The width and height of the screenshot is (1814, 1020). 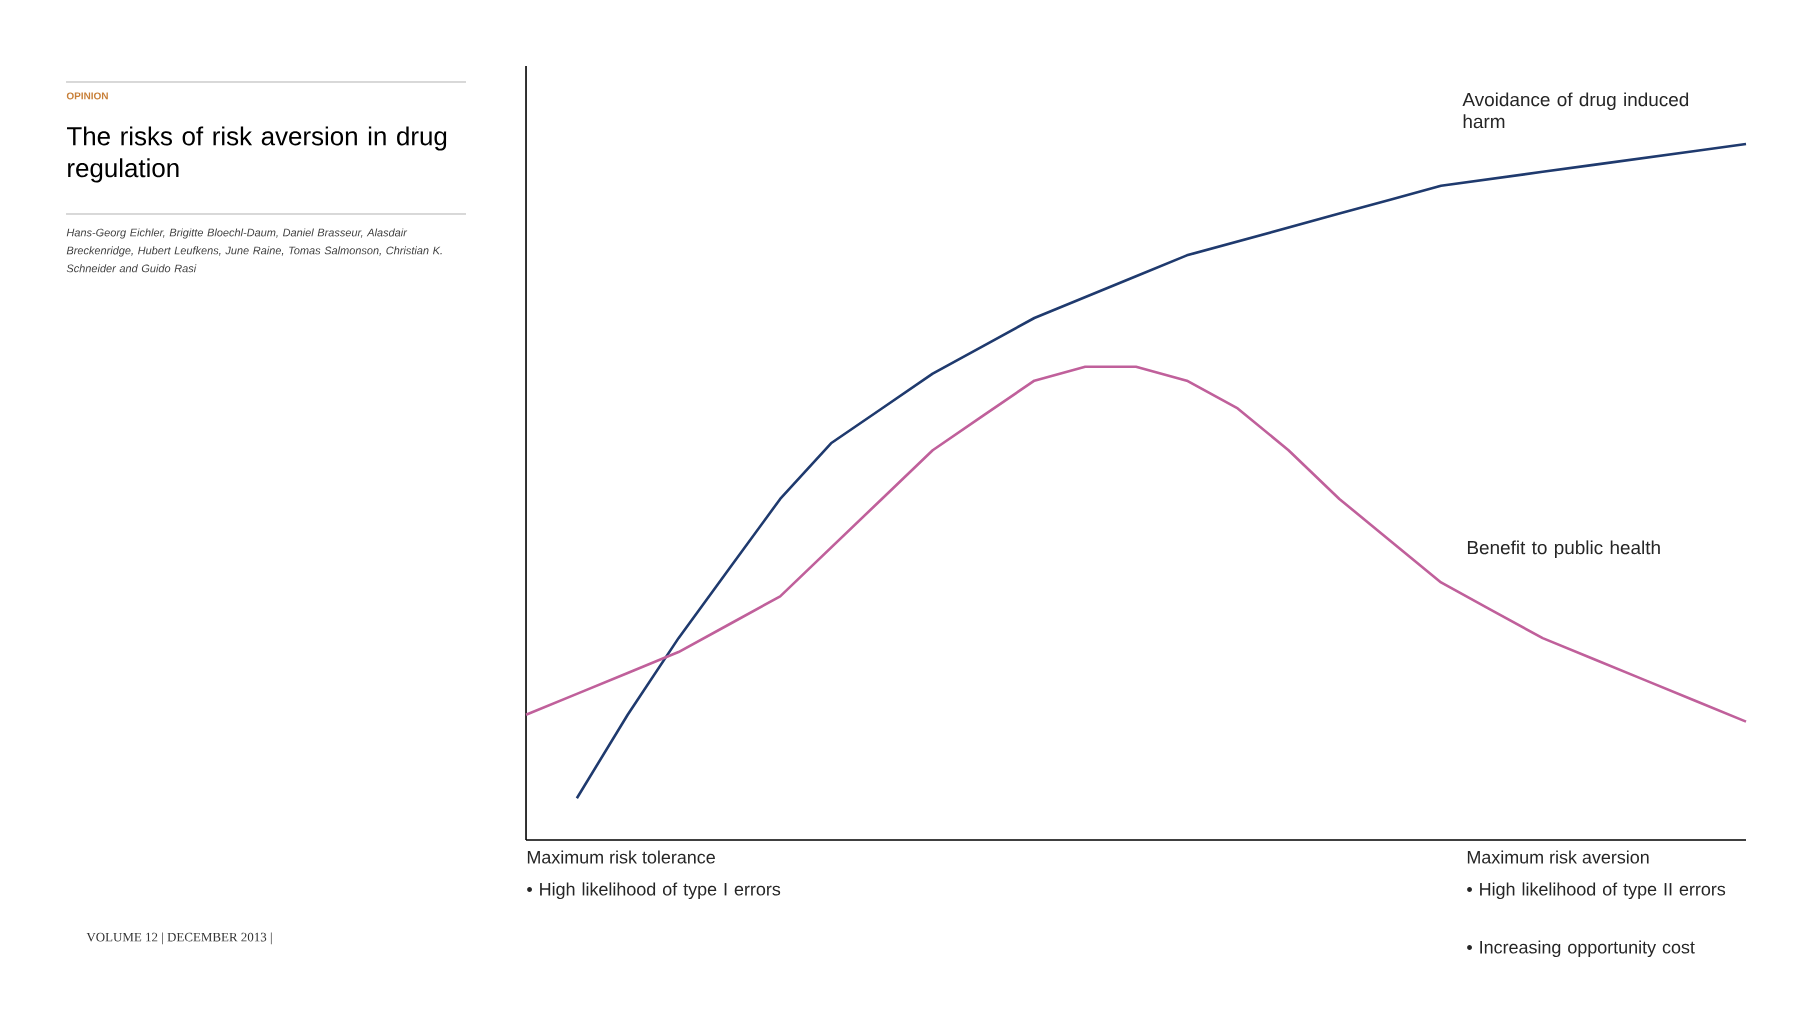 I want to click on text: • High likelihood of type I errors, so click(x=654, y=891).